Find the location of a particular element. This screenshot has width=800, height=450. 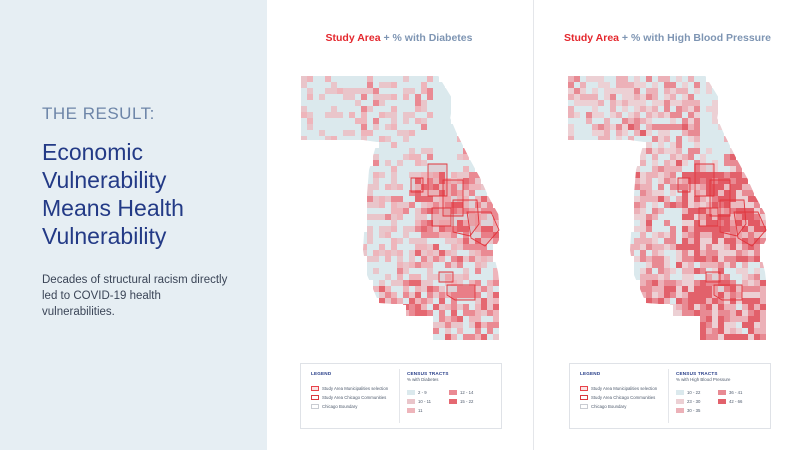

legend-class-swatch is located at coordinates (411, 393).